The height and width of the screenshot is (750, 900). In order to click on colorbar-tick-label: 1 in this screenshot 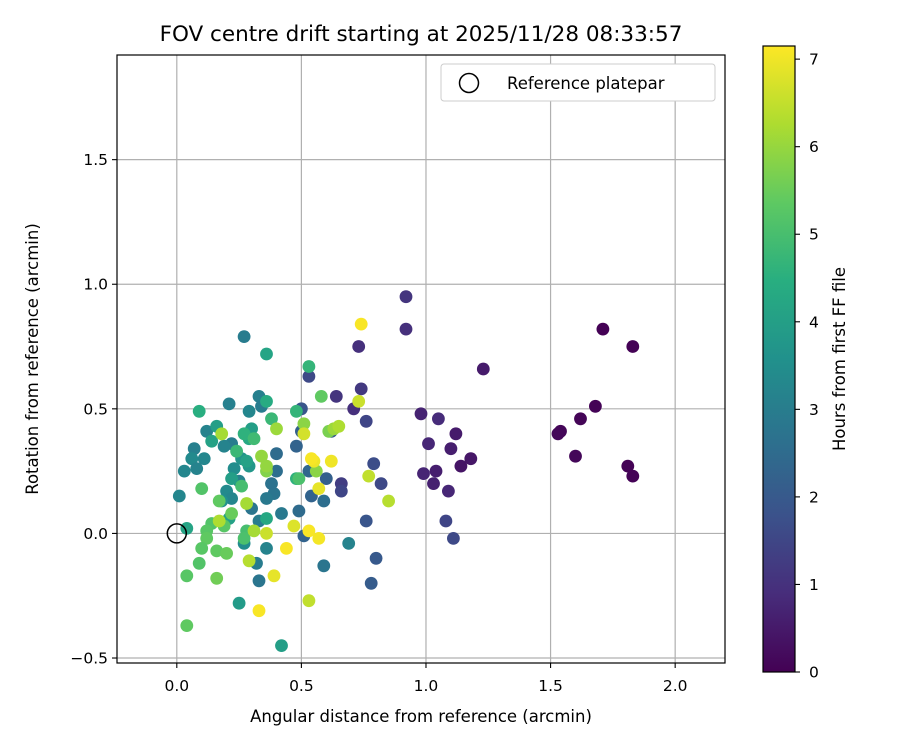, I will do `click(814, 585)`.